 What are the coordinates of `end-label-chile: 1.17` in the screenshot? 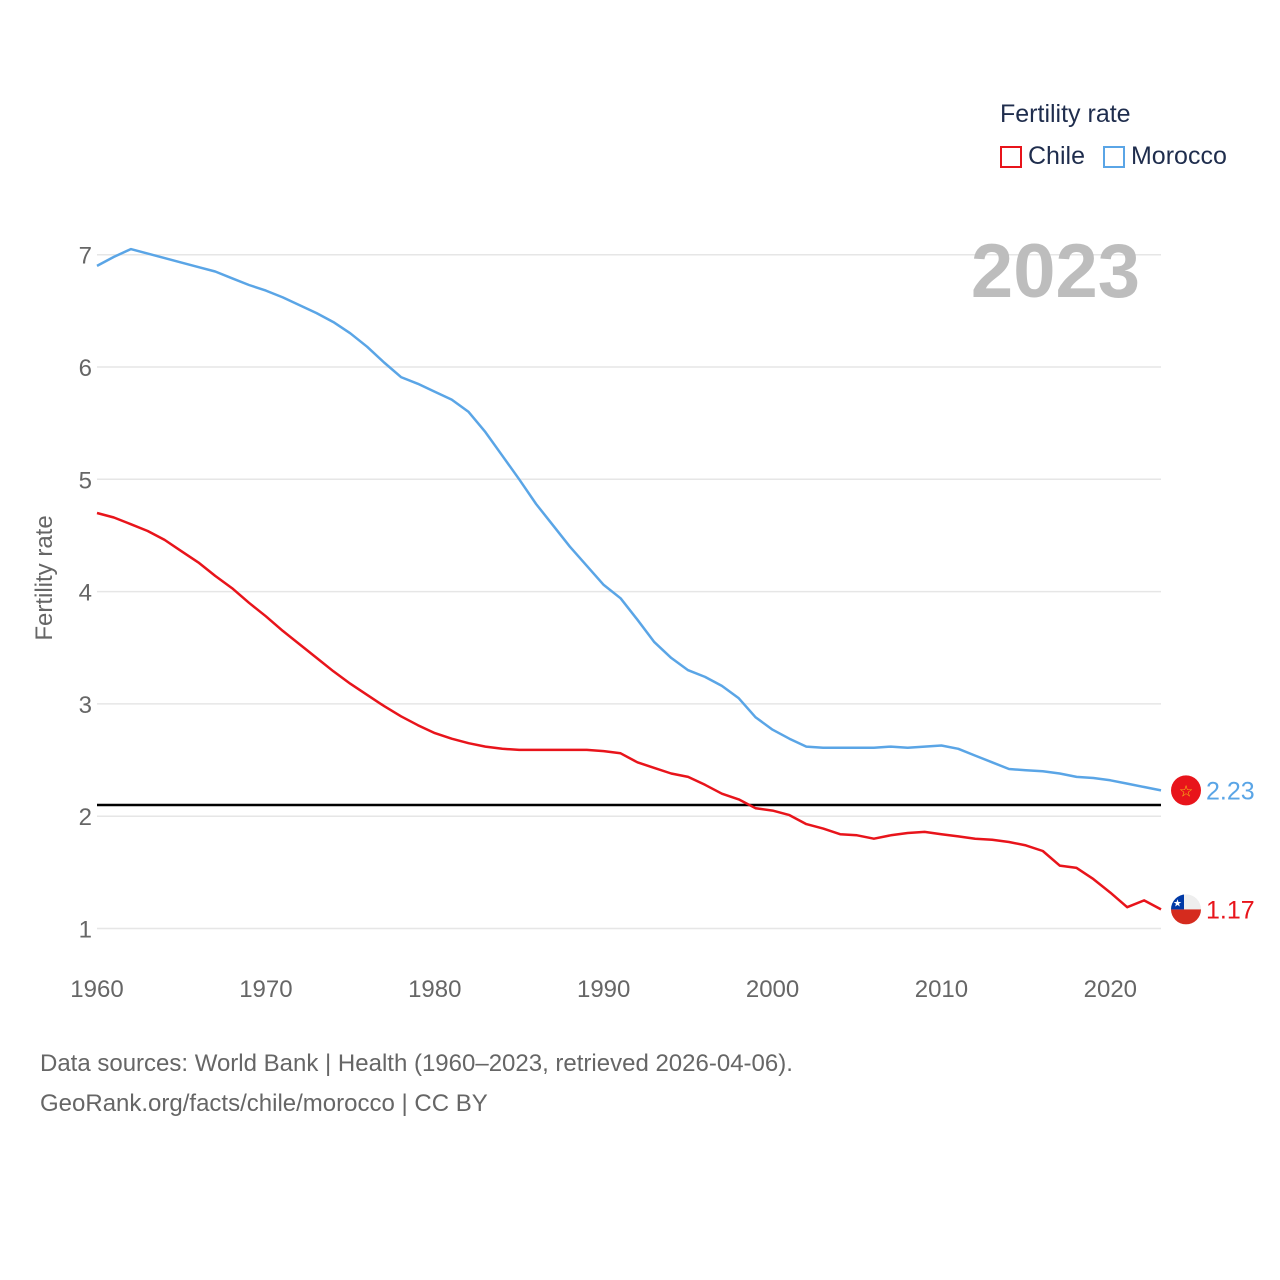 It's located at (1230, 910).